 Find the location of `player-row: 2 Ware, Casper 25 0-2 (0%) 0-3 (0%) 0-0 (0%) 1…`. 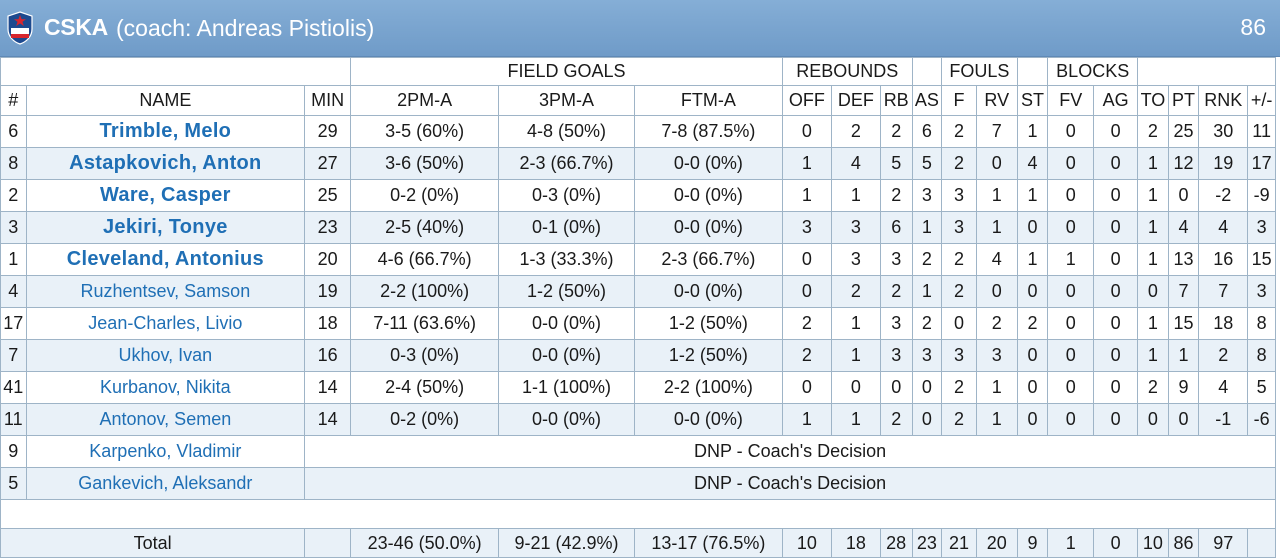

player-row: 2 Ware, Casper 25 0-2 (0%) 0-3 (0%) 0-0 (0%) 1… is located at coordinates (638, 195).